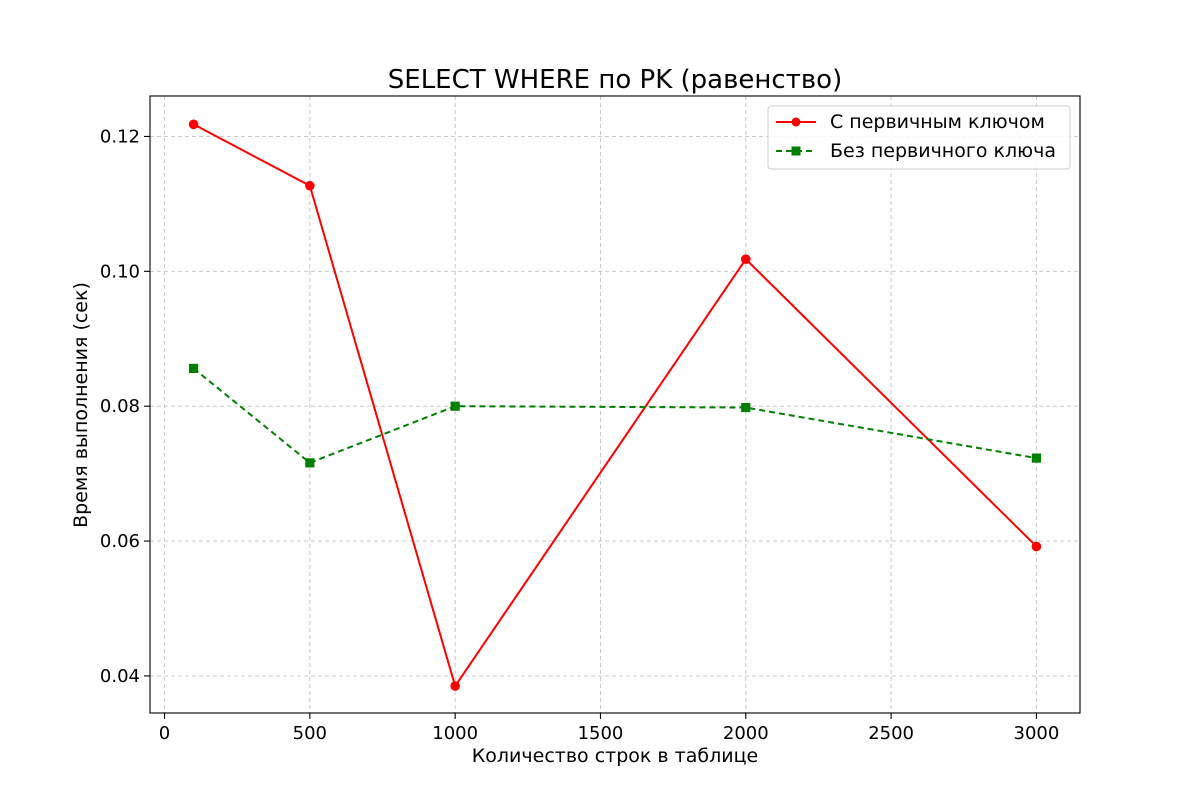  What do you see at coordinates (796, 151) in the screenshot?
I see `legend-marker-square` at bounding box center [796, 151].